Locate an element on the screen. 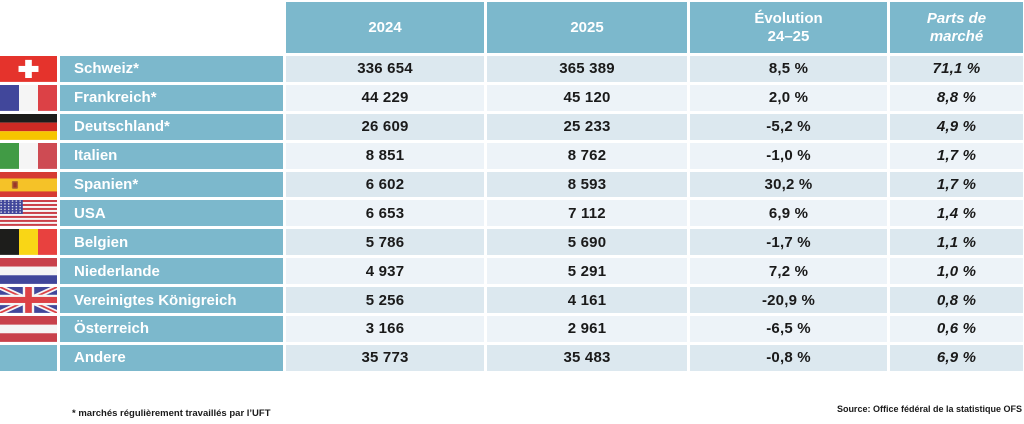  column-header-market-share-line2: marché is located at coordinates (956, 36).